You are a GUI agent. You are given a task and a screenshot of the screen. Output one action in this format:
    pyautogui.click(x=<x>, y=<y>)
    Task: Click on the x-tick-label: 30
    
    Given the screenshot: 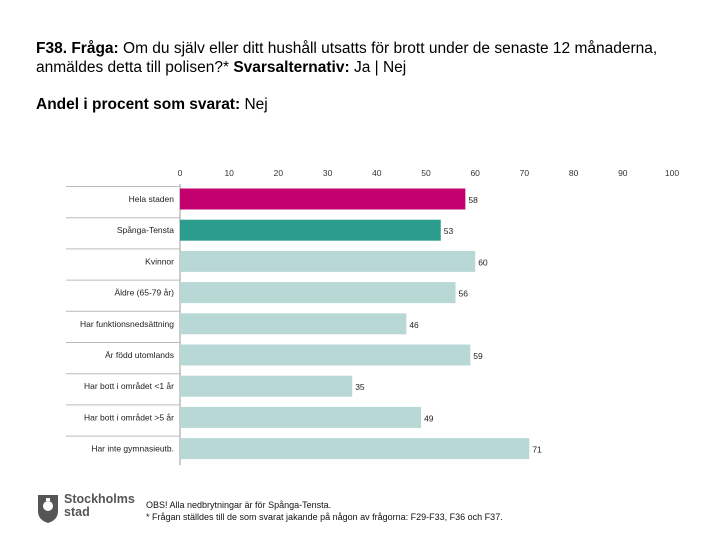 What is the action you would take?
    pyautogui.click(x=328, y=173)
    